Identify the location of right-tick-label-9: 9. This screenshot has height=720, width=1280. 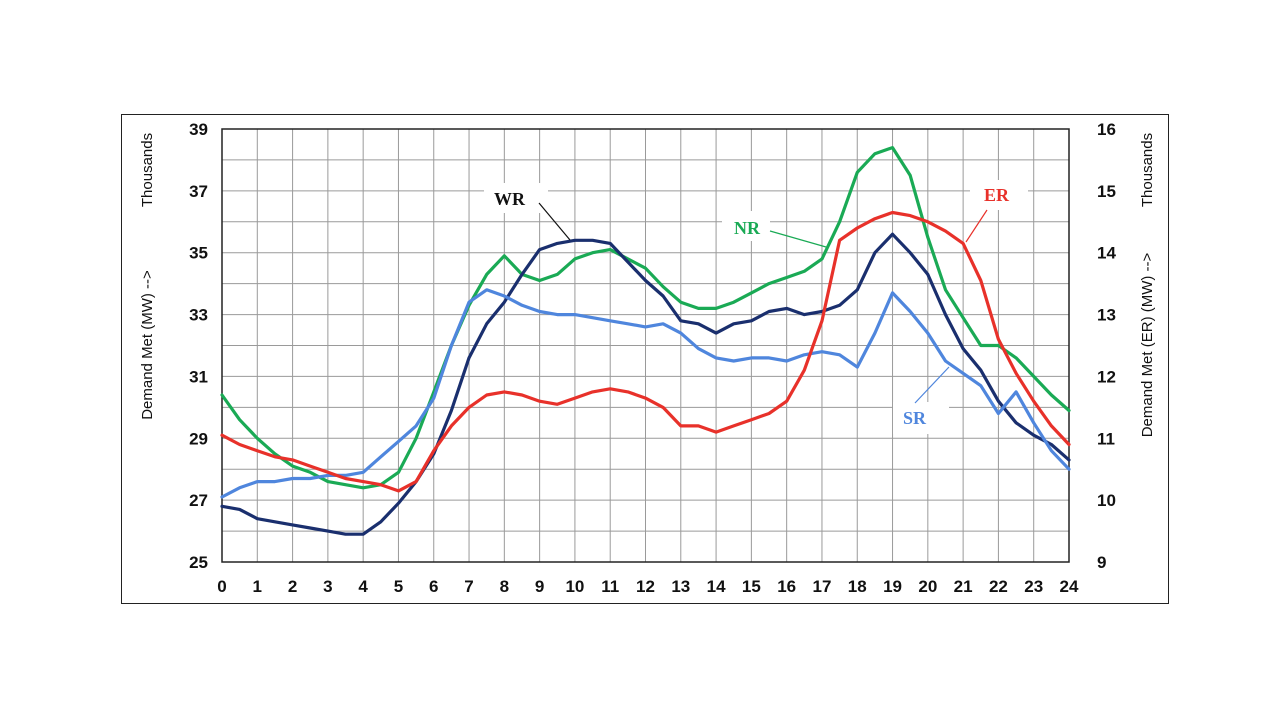
(1101, 562).